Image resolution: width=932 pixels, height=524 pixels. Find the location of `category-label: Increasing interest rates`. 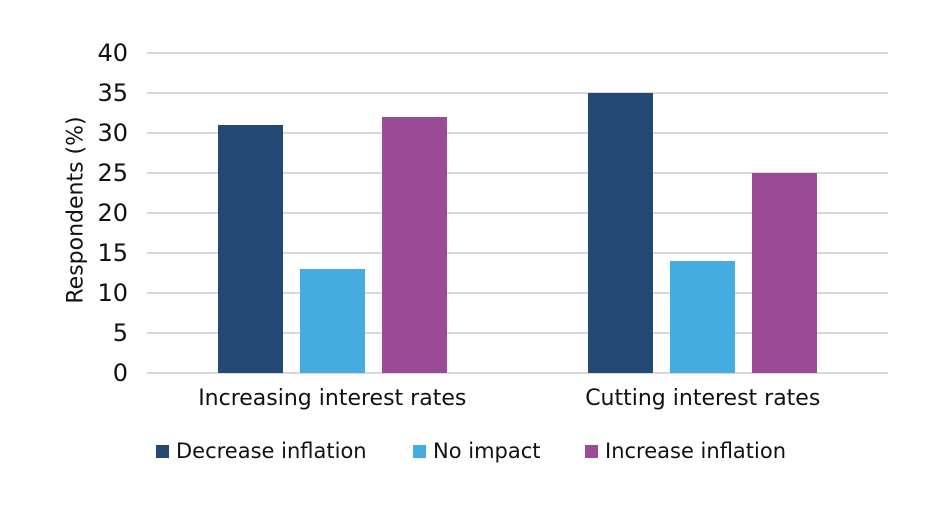

category-label: Increasing interest rates is located at coordinates (332, 398).